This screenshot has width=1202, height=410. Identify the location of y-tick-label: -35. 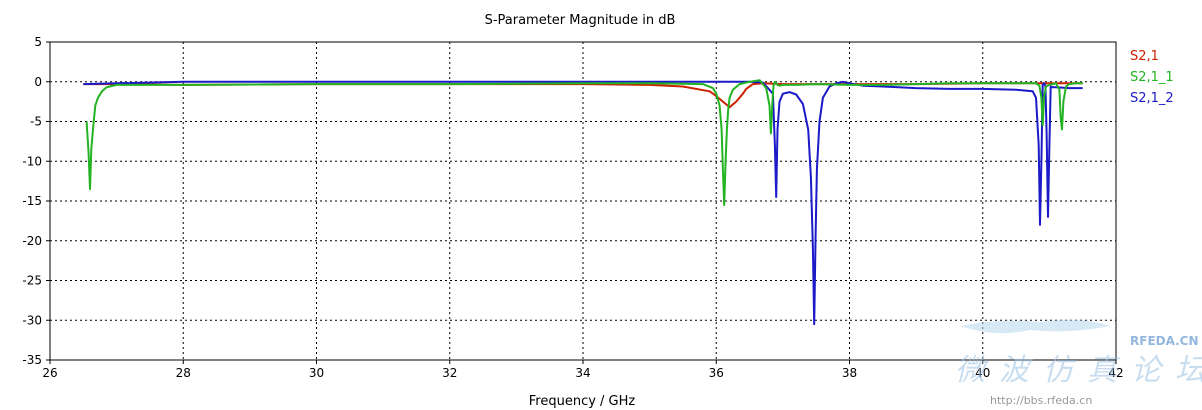
(32, 360).